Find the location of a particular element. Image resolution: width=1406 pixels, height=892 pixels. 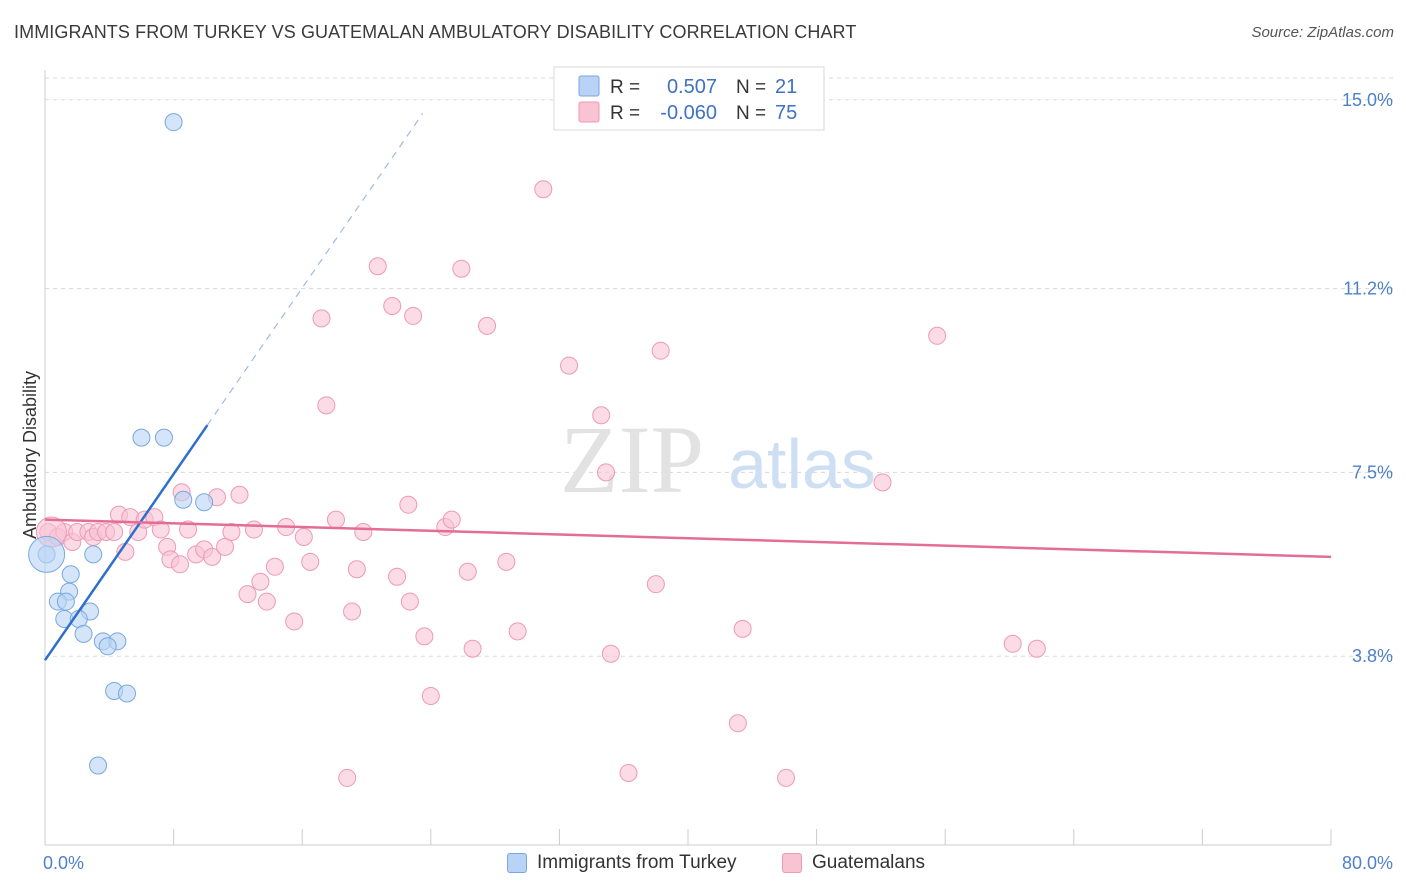

stats-n-value-pink: 75 is located at coordinates (786, 113).